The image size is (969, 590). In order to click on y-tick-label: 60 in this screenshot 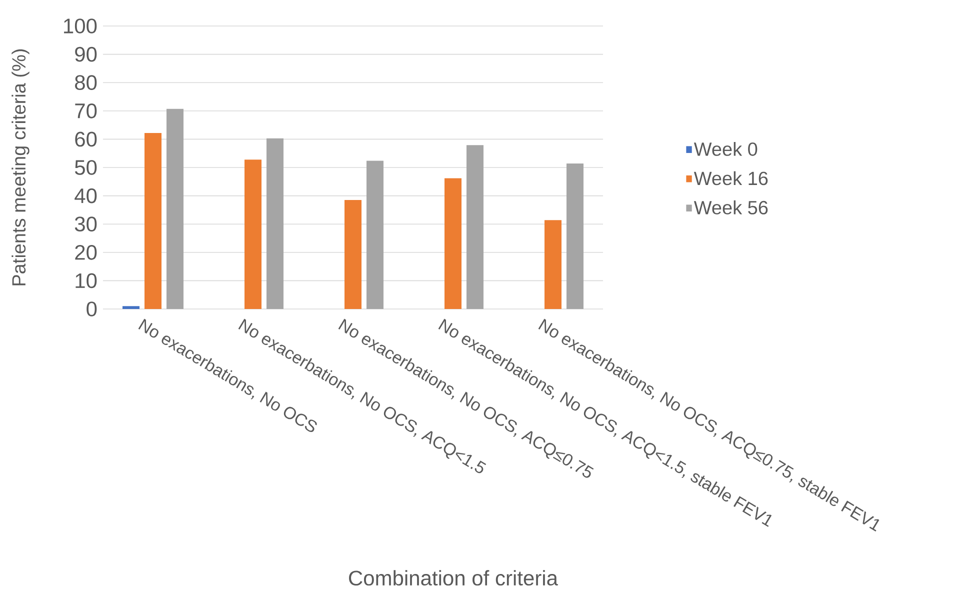, I will do `click(86, 139)`.